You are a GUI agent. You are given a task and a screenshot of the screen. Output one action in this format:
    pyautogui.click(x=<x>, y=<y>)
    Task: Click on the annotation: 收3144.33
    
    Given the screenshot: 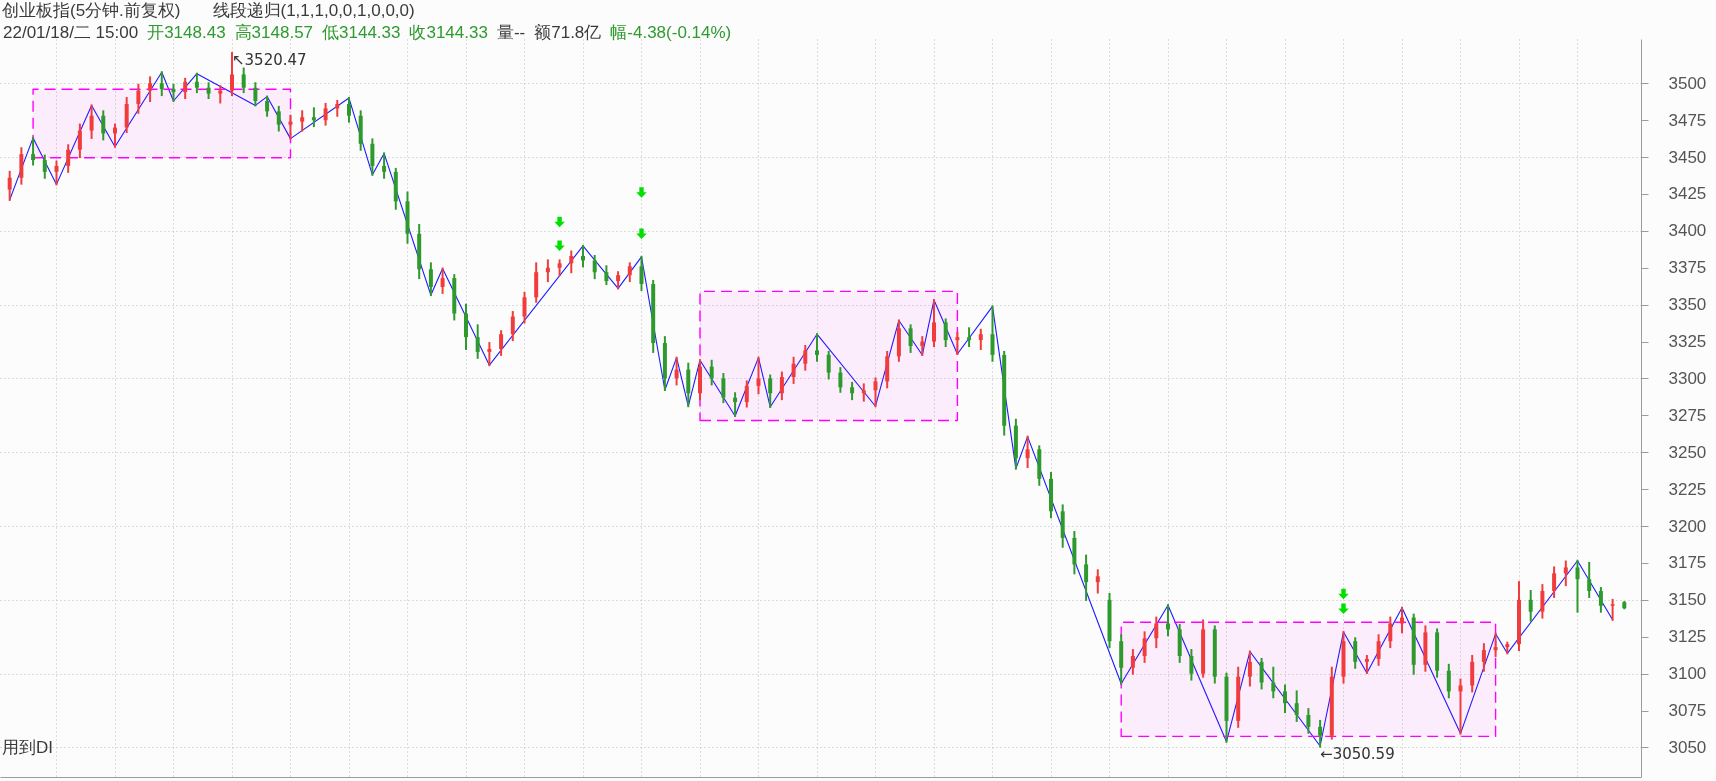 What is the action you would take?
    pyautogui.click(x=448, y=32)
    